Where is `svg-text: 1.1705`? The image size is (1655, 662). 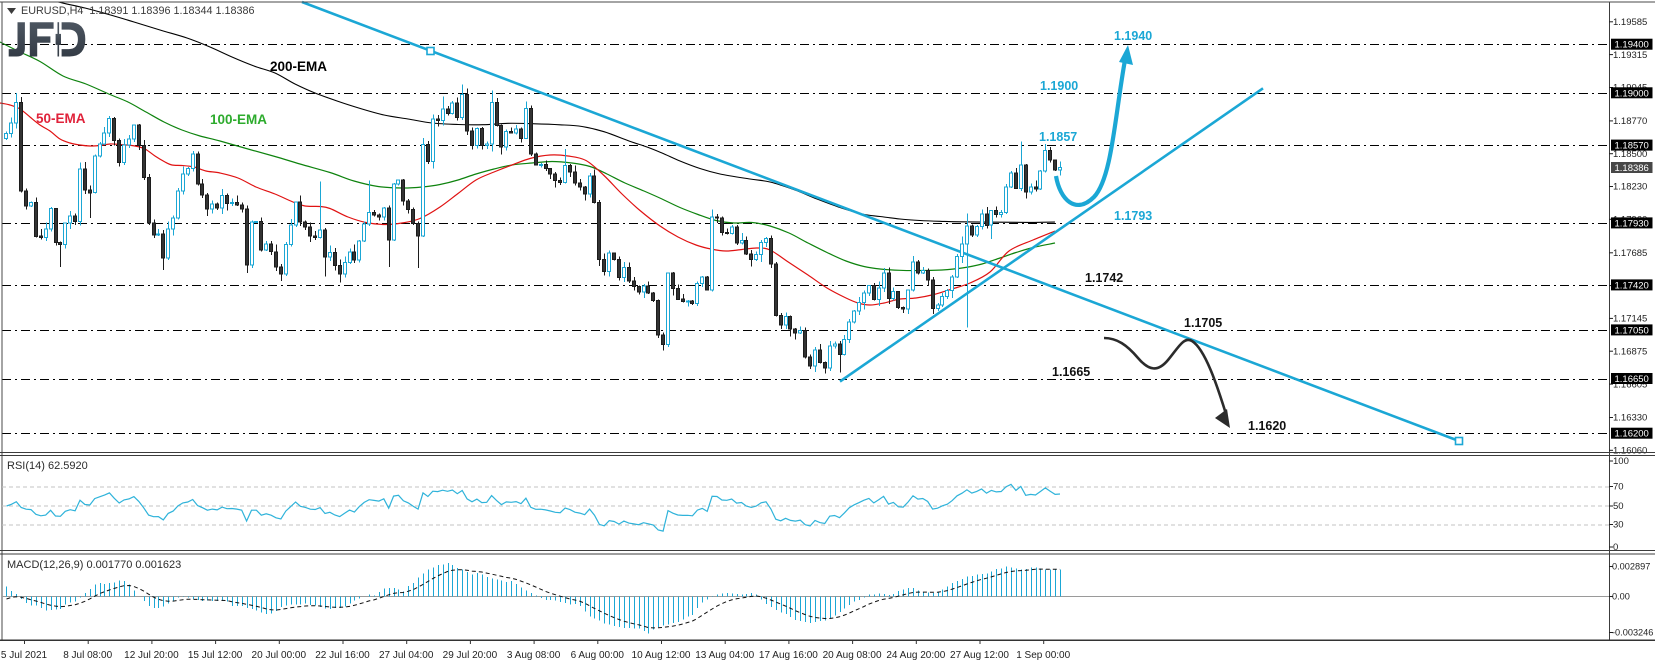
svg-text: 1.1705 is located at coordinates (1203, 323).